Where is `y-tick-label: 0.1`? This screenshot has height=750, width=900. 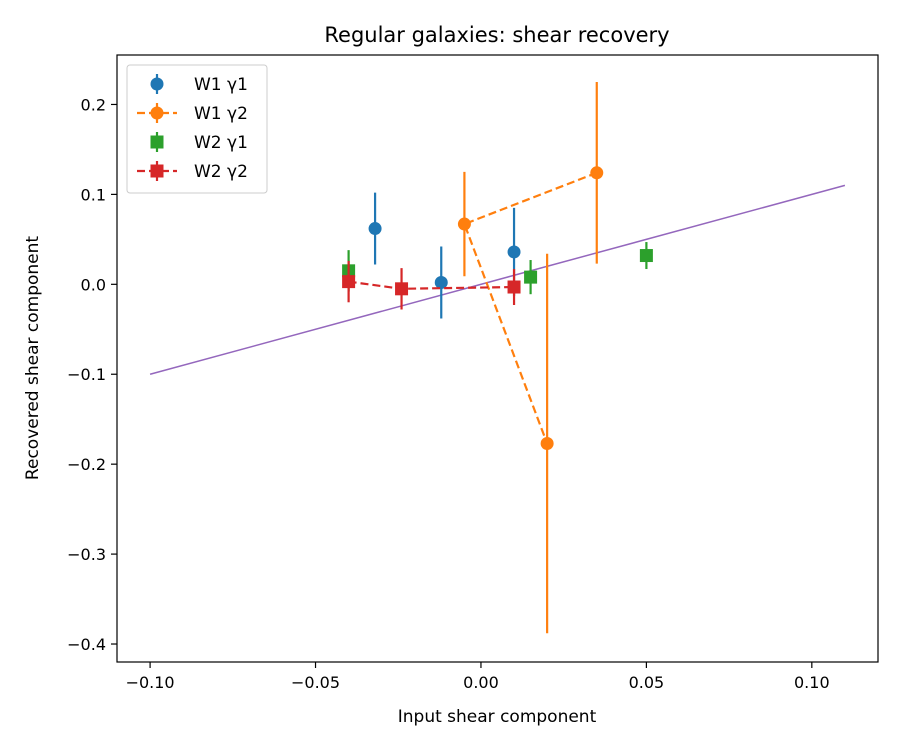
y-tick-label: 0.1 is located at coordinates (93, 194).